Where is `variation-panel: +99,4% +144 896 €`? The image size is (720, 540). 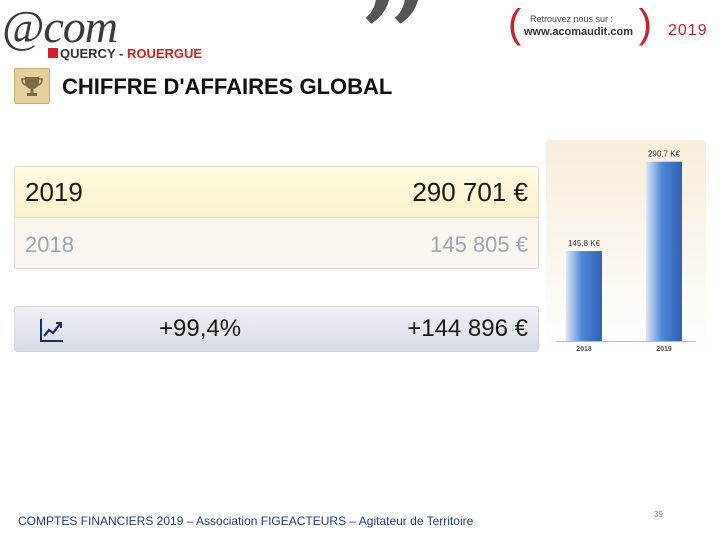
variation-panel: +99,4% +144 896 € is located at coordinates (276, 329).